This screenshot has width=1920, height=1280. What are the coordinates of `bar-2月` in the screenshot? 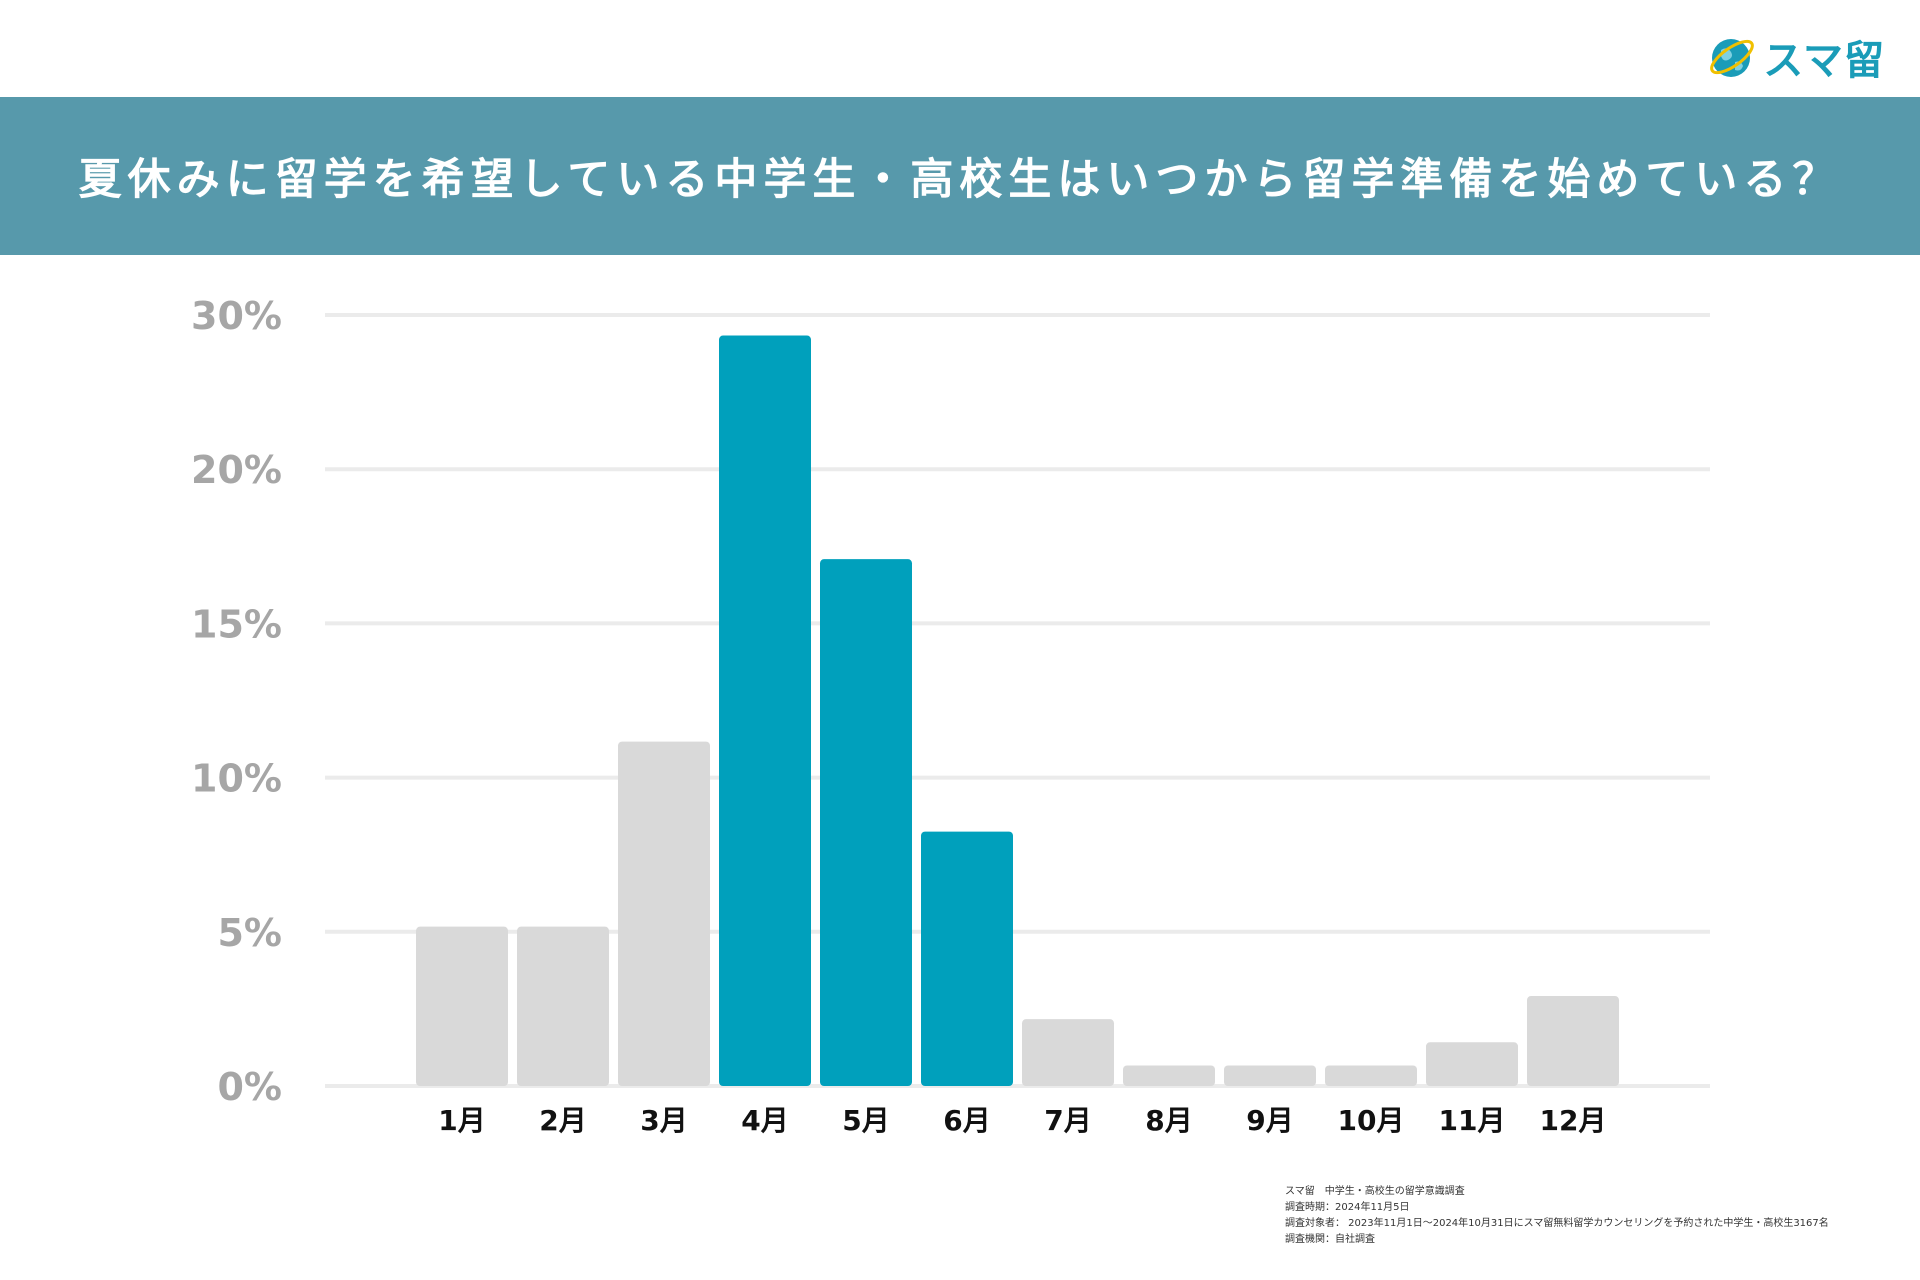 It's located at (563, 1006).